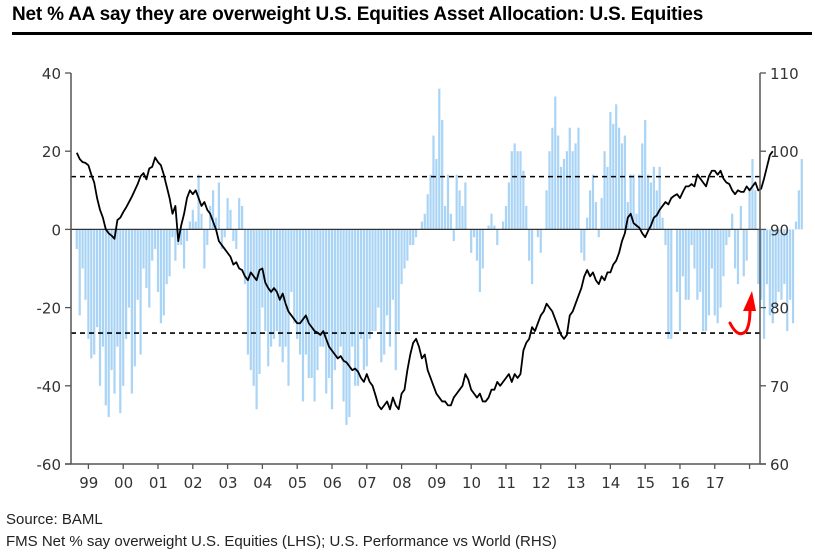  What do you see at coordinates (401, 483) in the screenshot?
I see `x-tick-label: 08` at bounding box center [401, 483].